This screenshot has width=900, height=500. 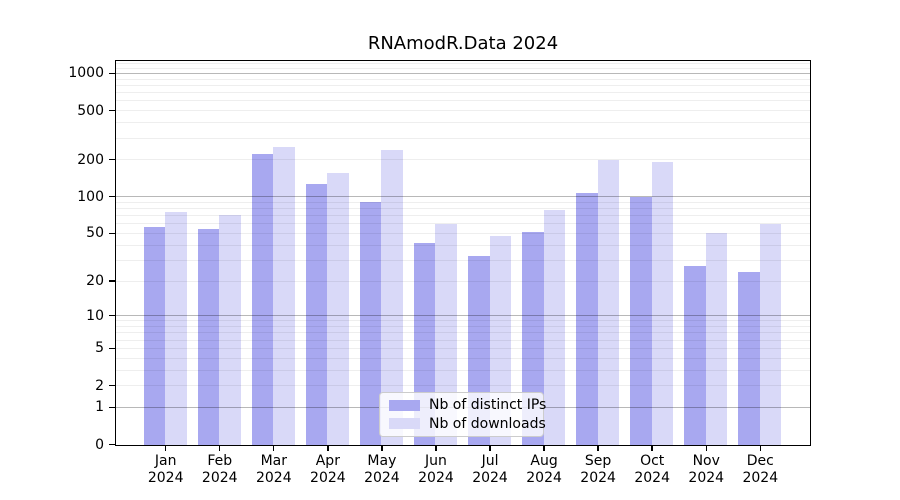 I want to click on y-tick-label: 100, so click(x=90, y=196).